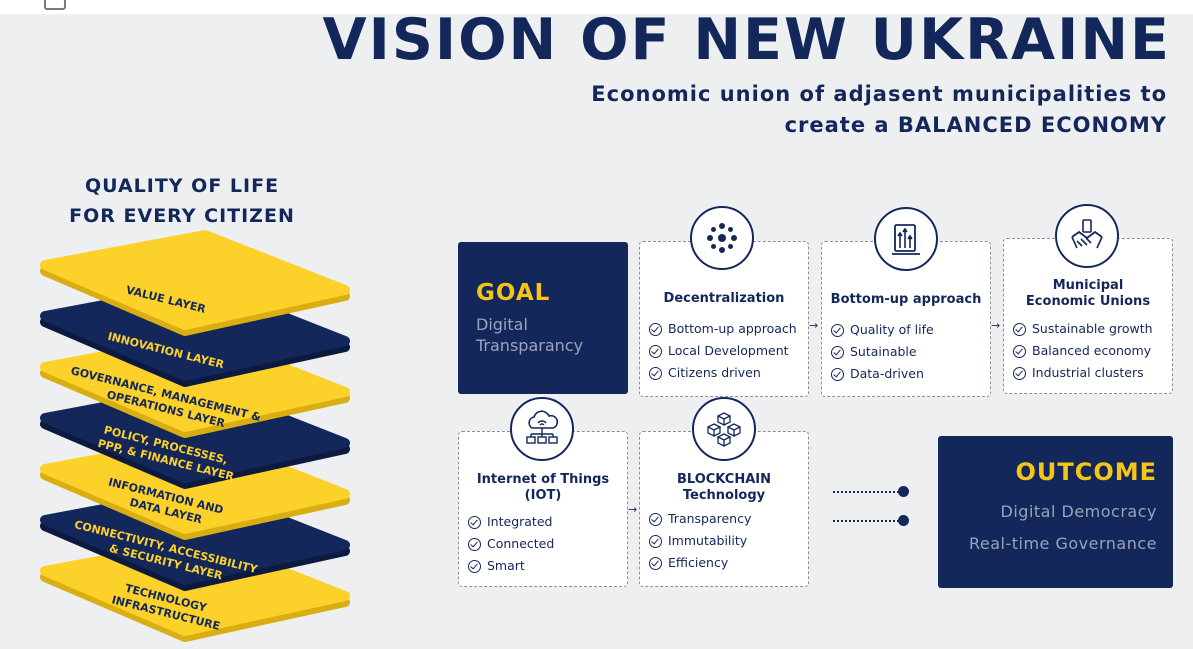  I want to click on network-icon, so click(722, 238).